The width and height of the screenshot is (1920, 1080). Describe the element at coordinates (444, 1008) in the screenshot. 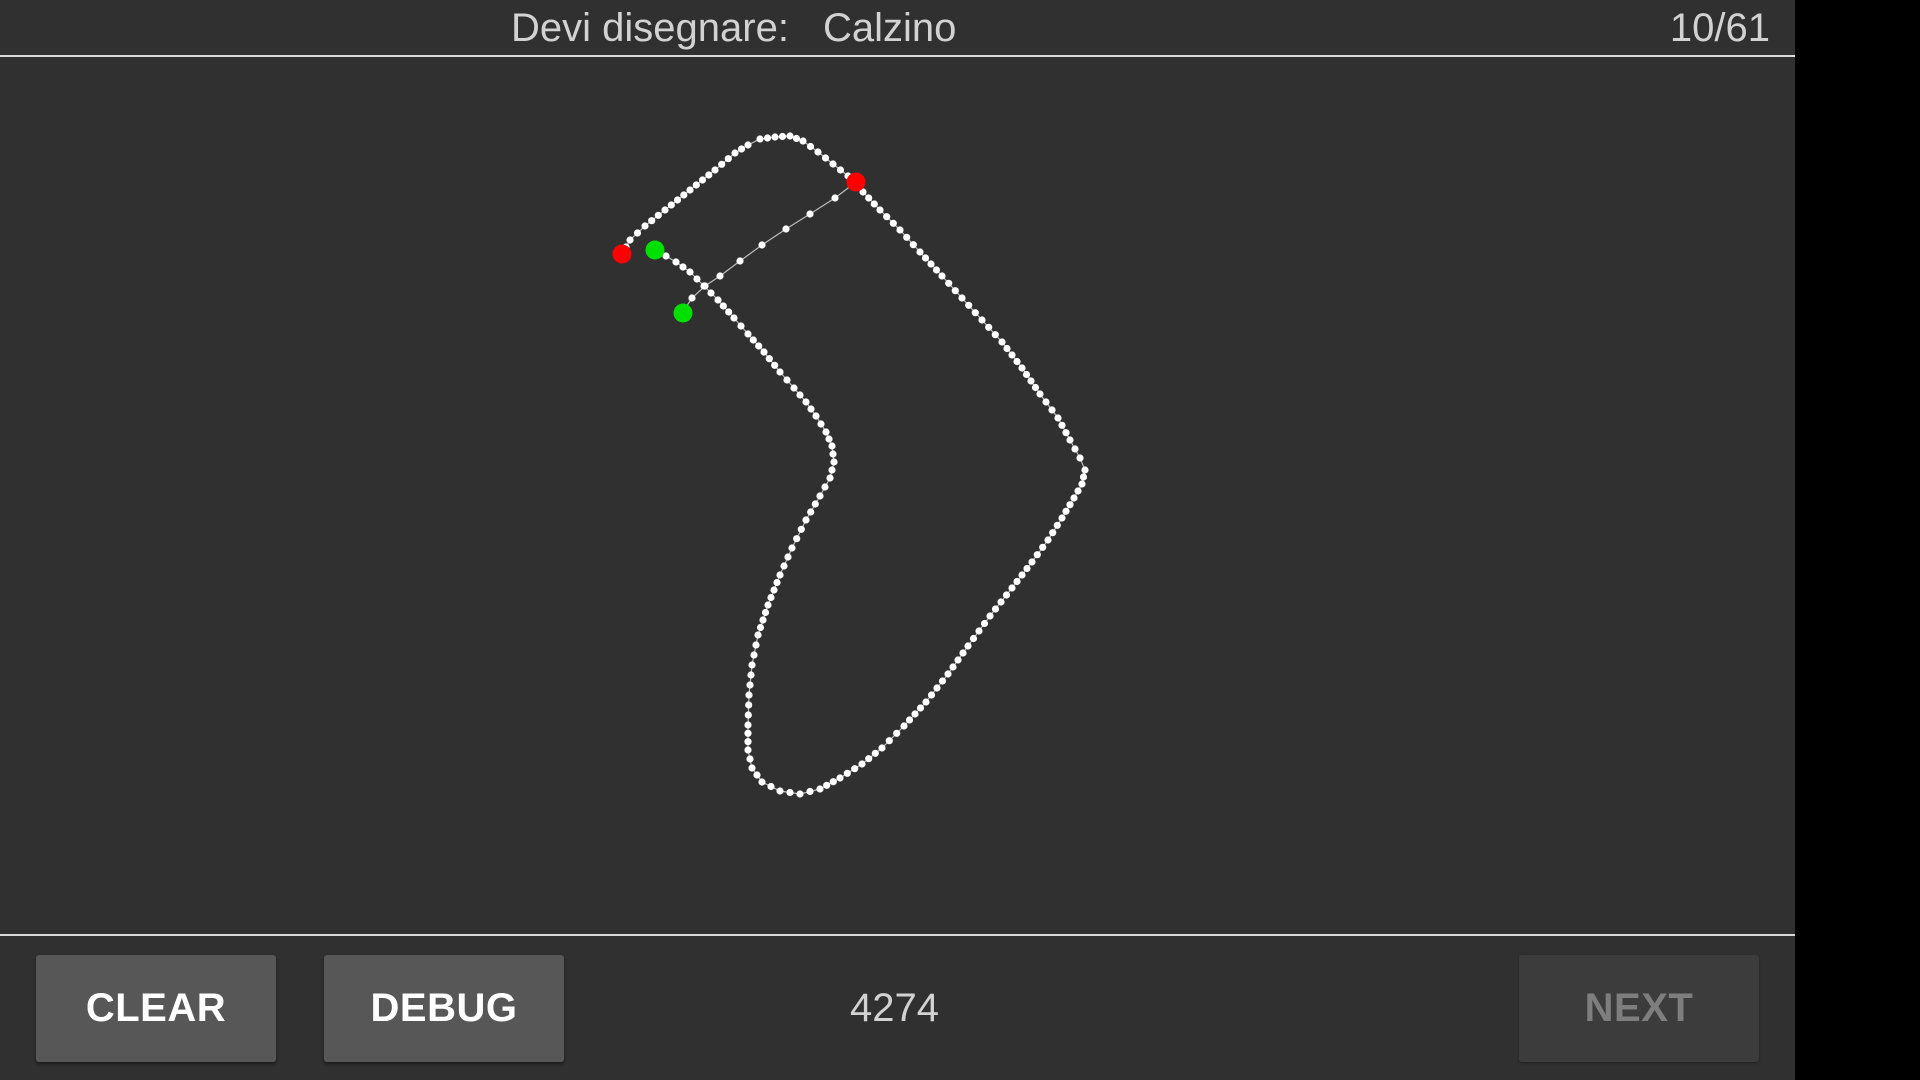

I see `debug-button: DEBUG` at that location.